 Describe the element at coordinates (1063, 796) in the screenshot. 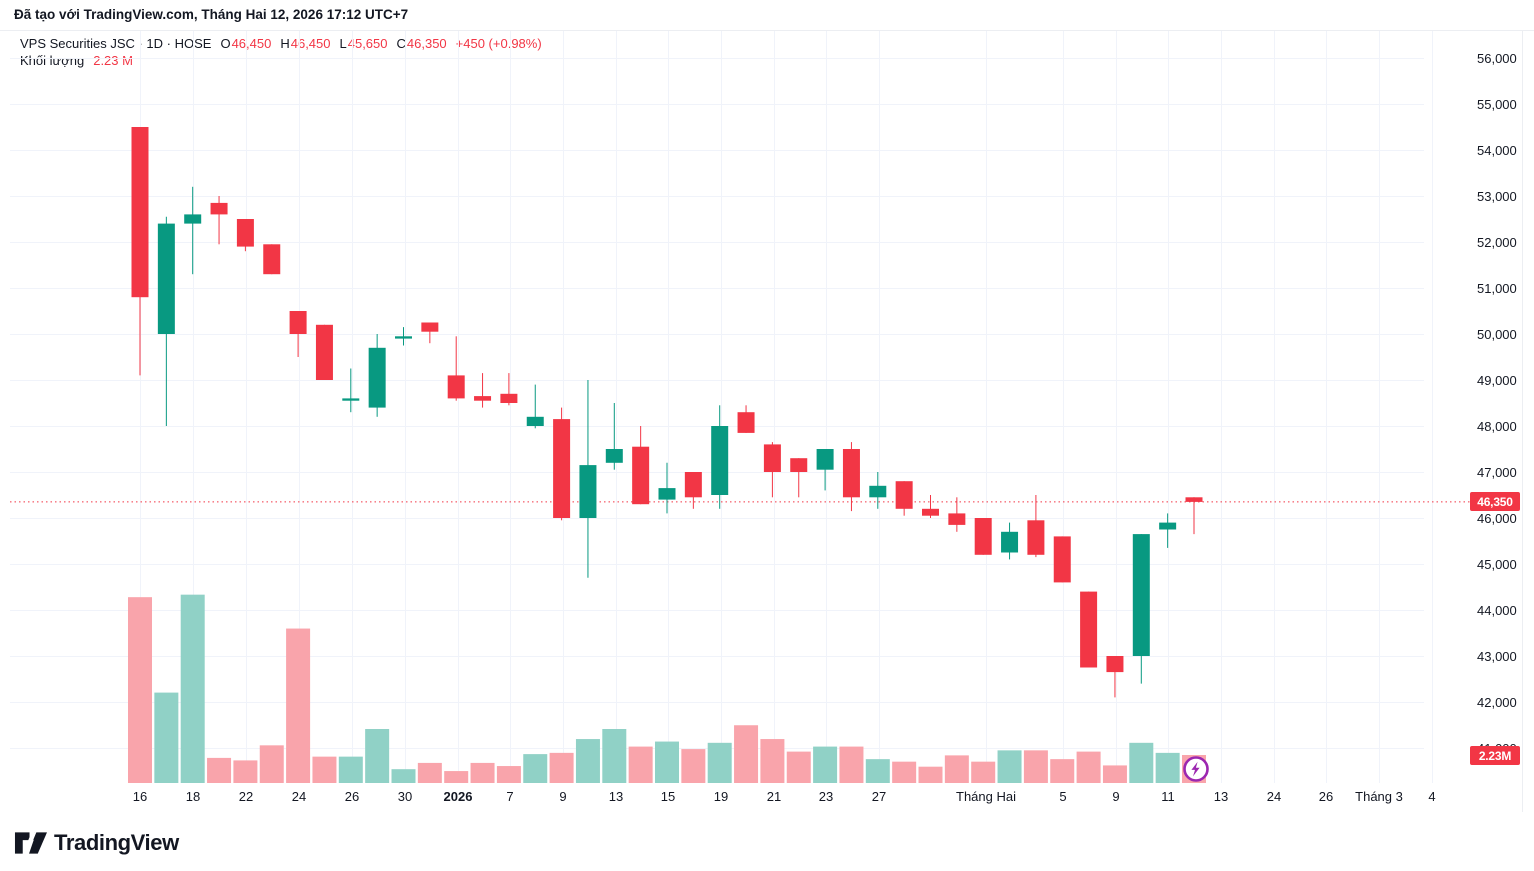

I see `x-axis-label: 5` at that location.